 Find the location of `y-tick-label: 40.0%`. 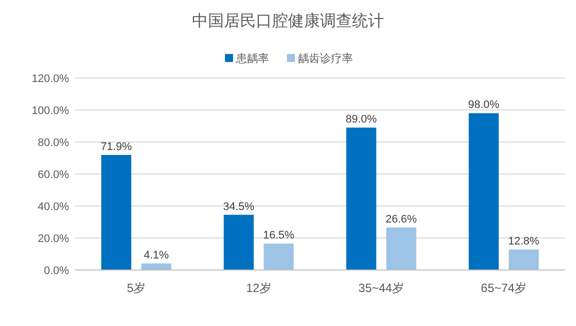

y-tick-label: 40.0% is located at coordinates (54, 207).